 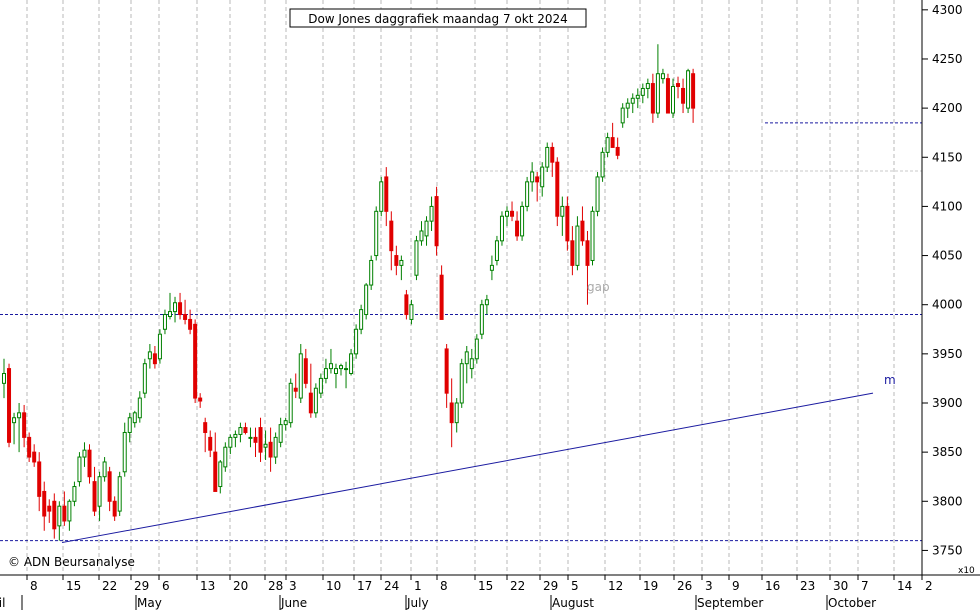 I want to click on x-tick-label-10: 17, so click(x=364, y=586).